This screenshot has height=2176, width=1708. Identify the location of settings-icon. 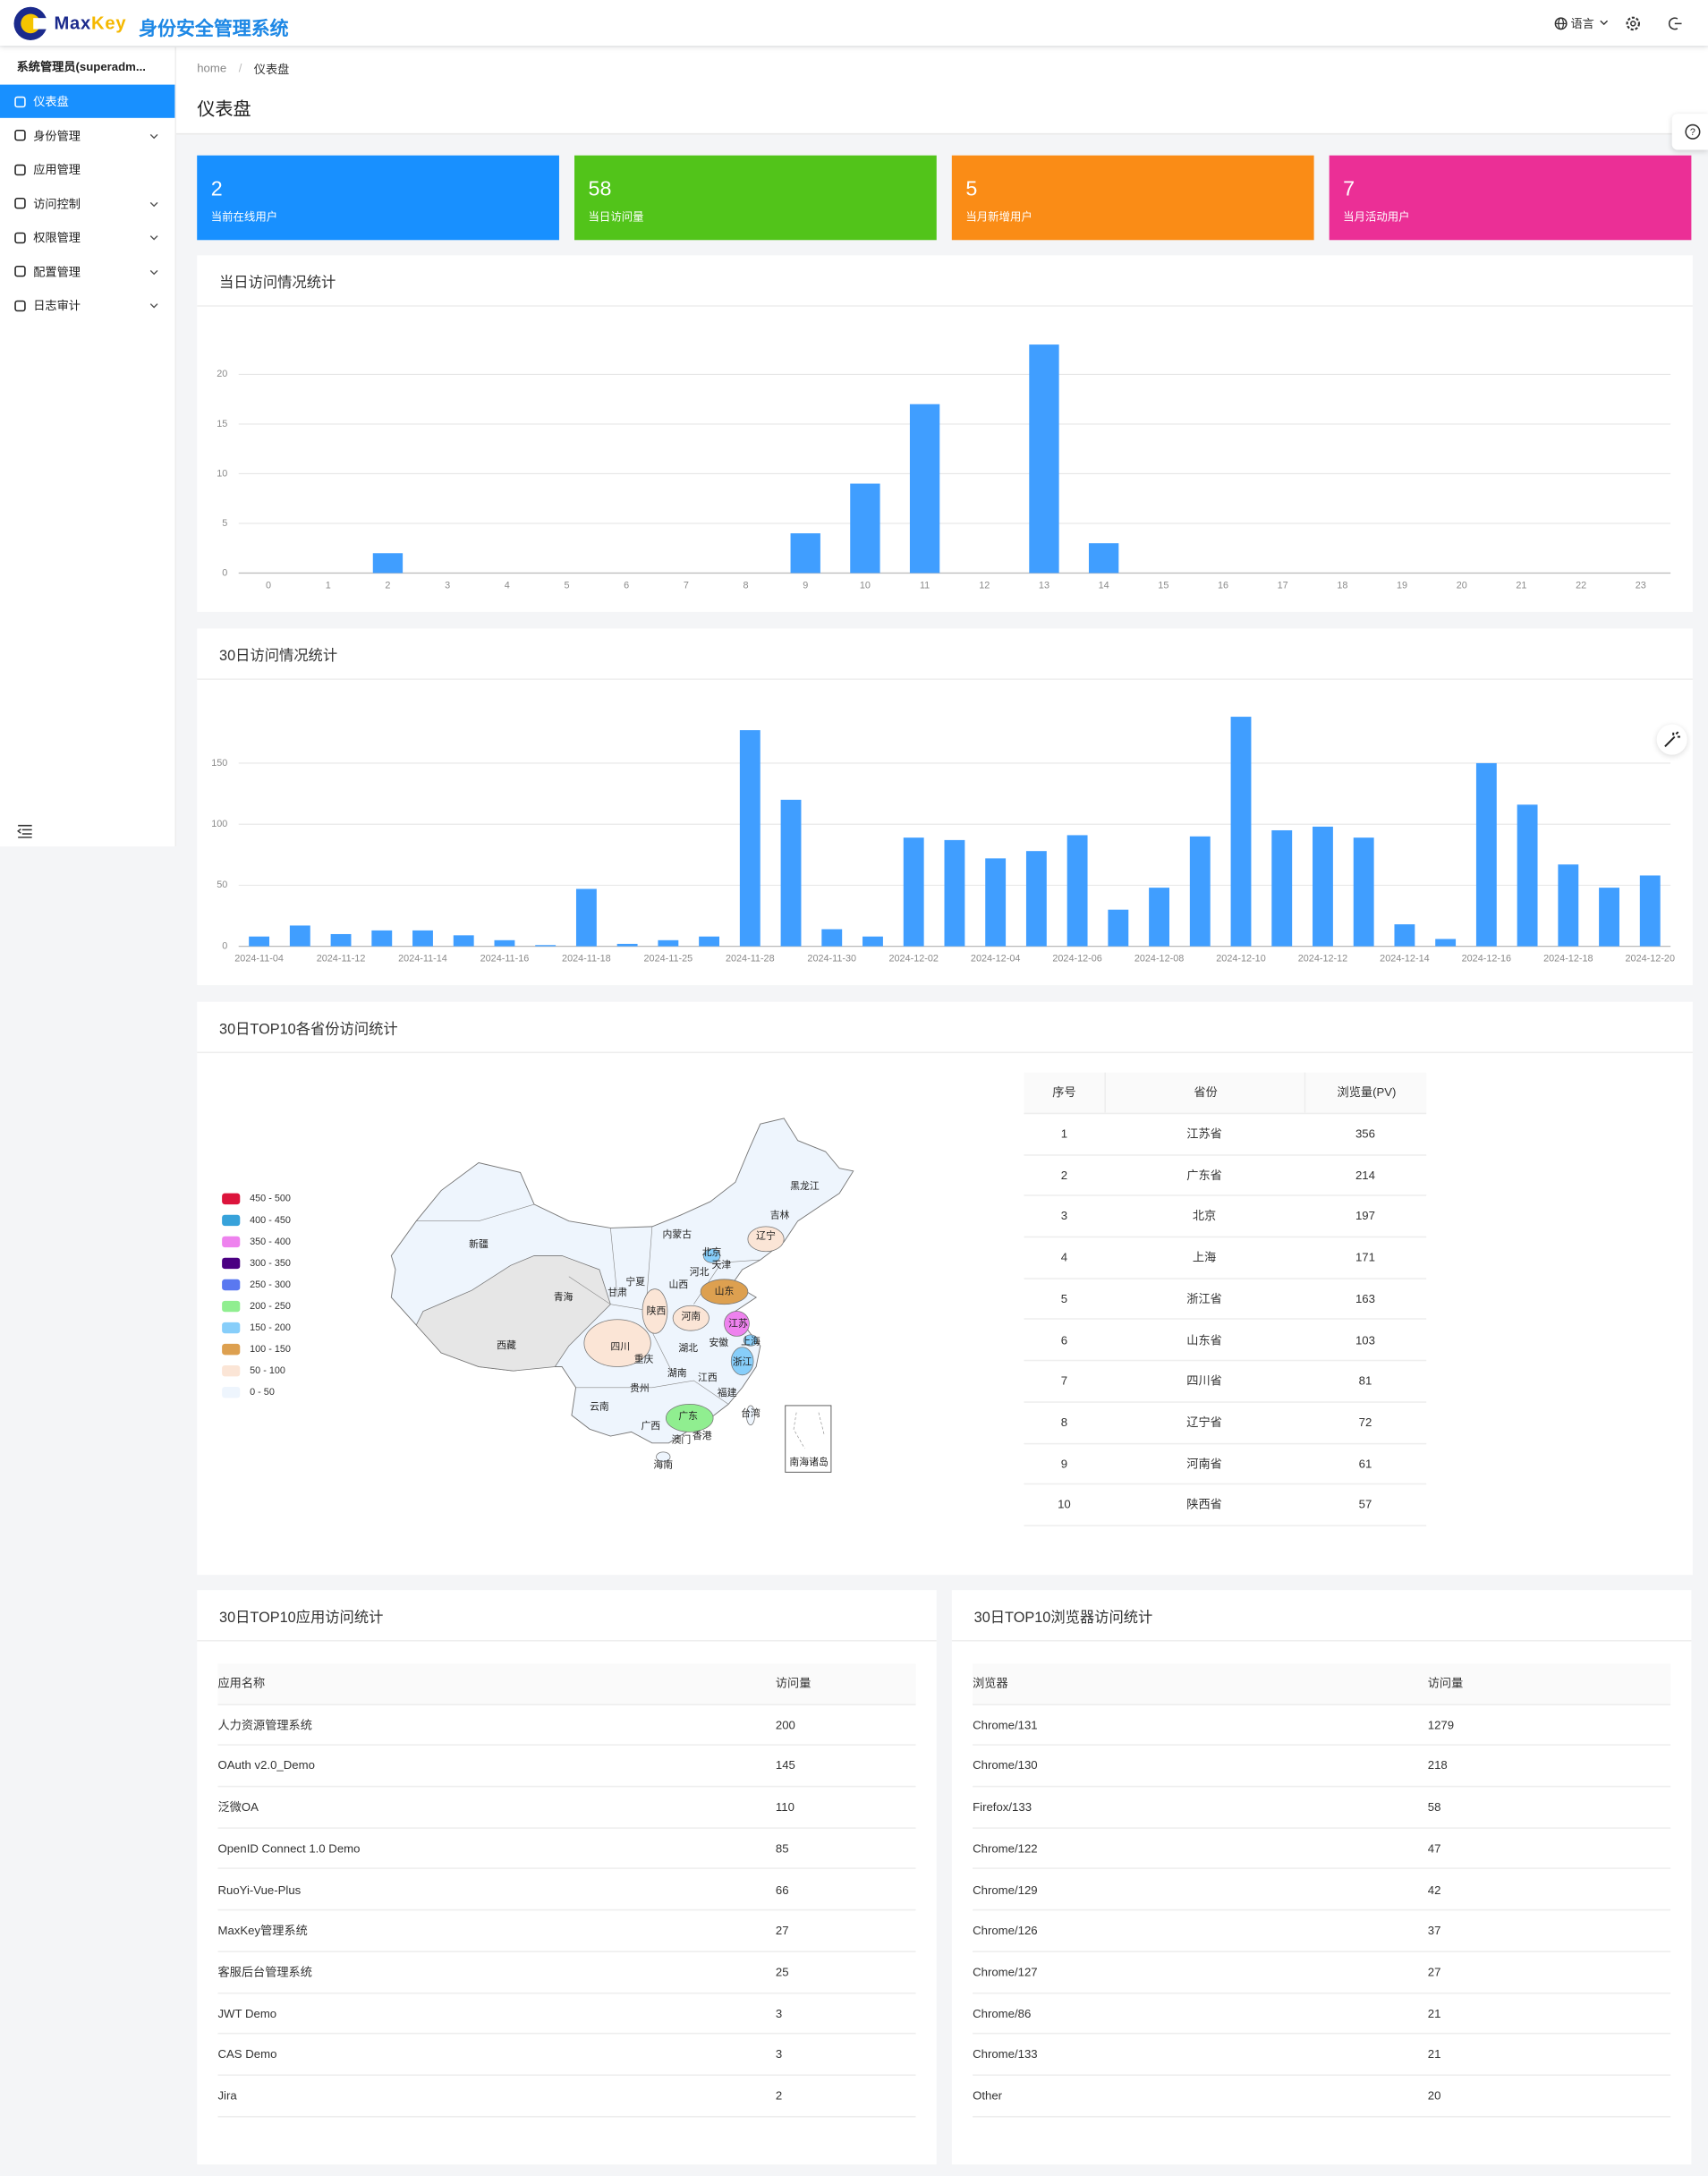
(1633, 23).